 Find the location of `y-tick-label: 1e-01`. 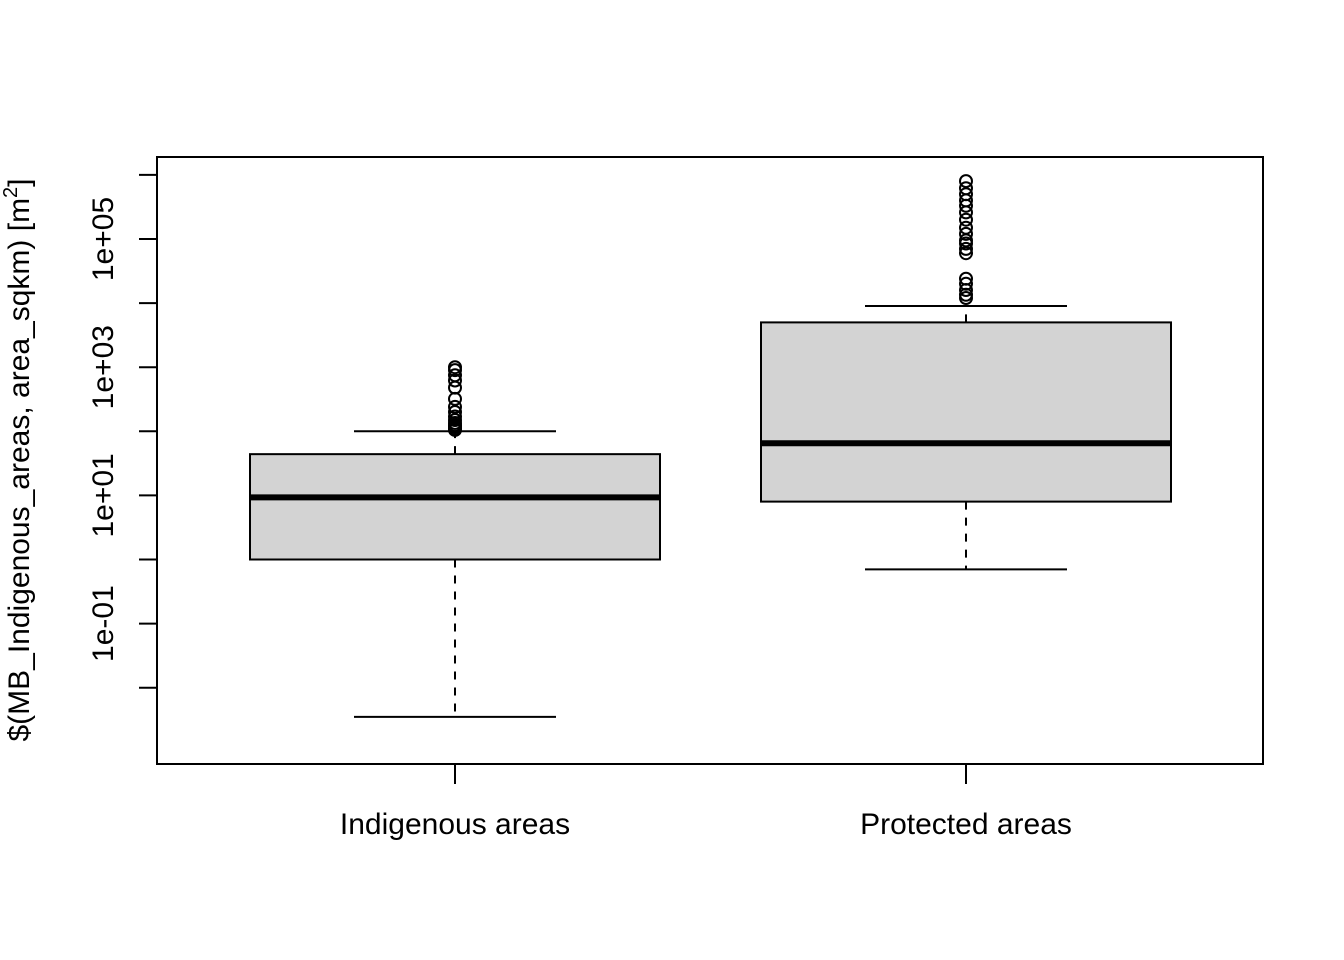

y-tick-label: 1e-01 is located at coordinates (103, 623).